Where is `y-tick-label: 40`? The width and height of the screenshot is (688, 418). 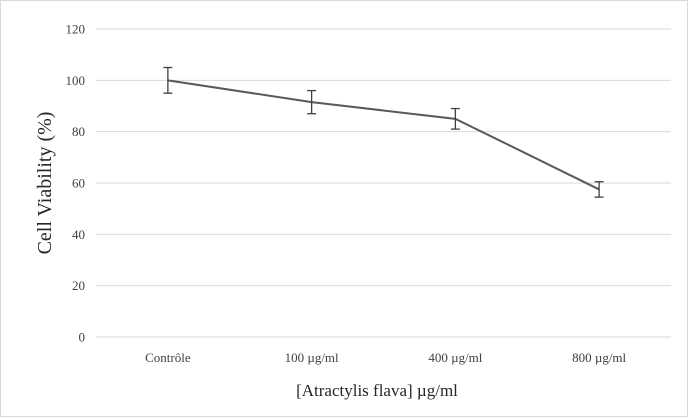
y-tick-label: 40 is located at coordinates (78, 234).